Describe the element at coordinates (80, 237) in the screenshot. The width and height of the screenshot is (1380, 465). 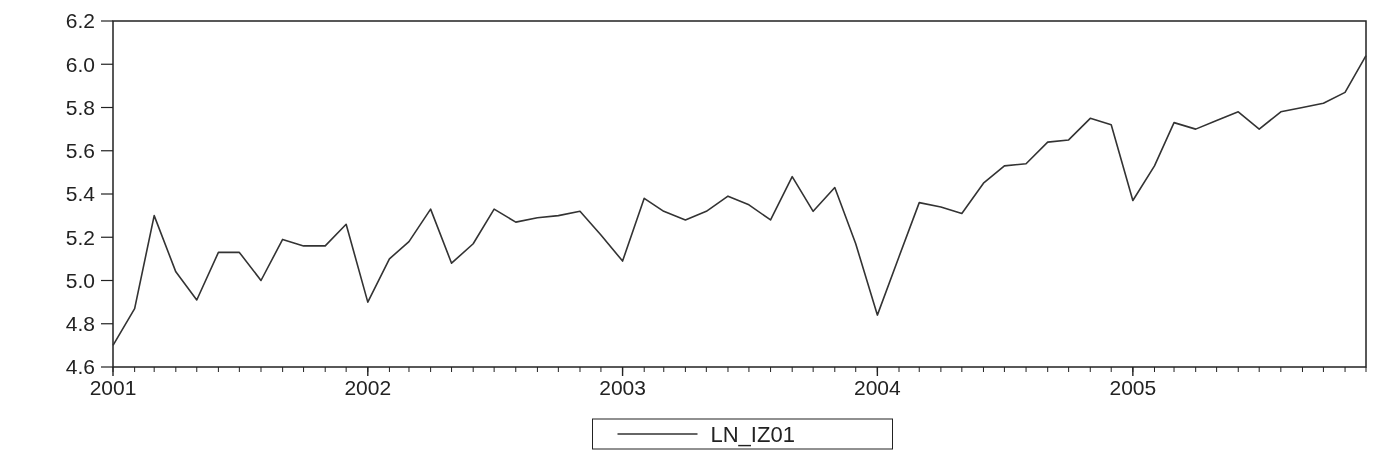
I see `y-tick-label: 5.2` at that location.